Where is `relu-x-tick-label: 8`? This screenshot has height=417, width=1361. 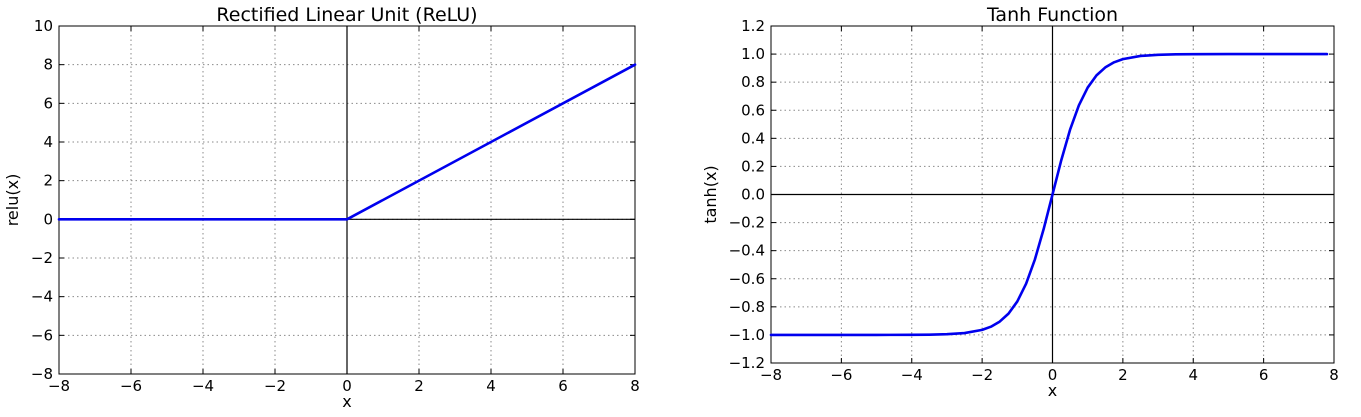
relu-x-tick-label: 8 is located at coordinates (635, 386).